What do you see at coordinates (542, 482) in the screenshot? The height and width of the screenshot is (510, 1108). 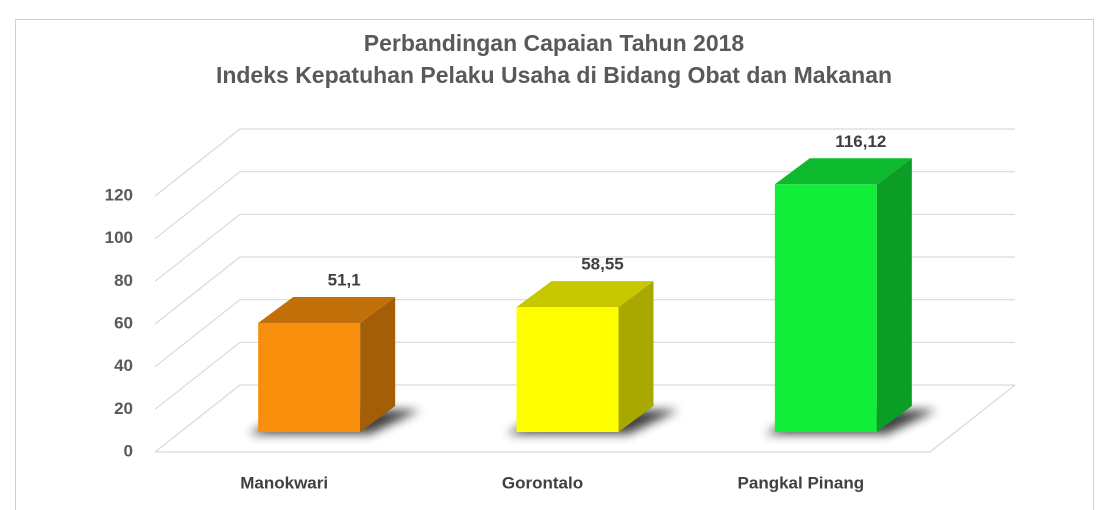 I see `x-tick-label: Gorontalo` at bounding box center [542, 482].